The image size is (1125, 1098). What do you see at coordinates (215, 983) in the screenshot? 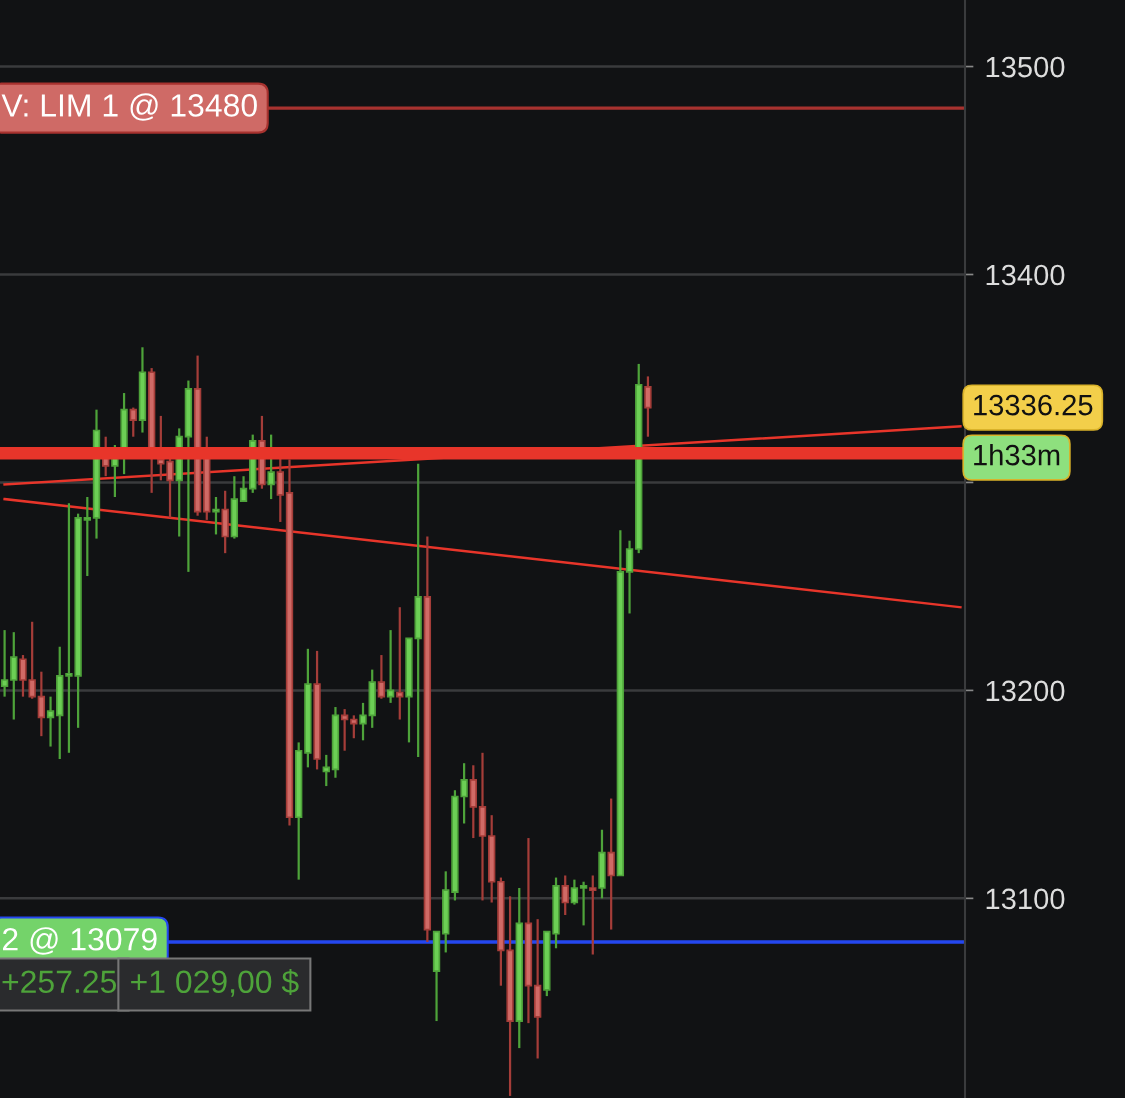
I see `annotation: +1 029,00 $` at bounding box center [215, 983].